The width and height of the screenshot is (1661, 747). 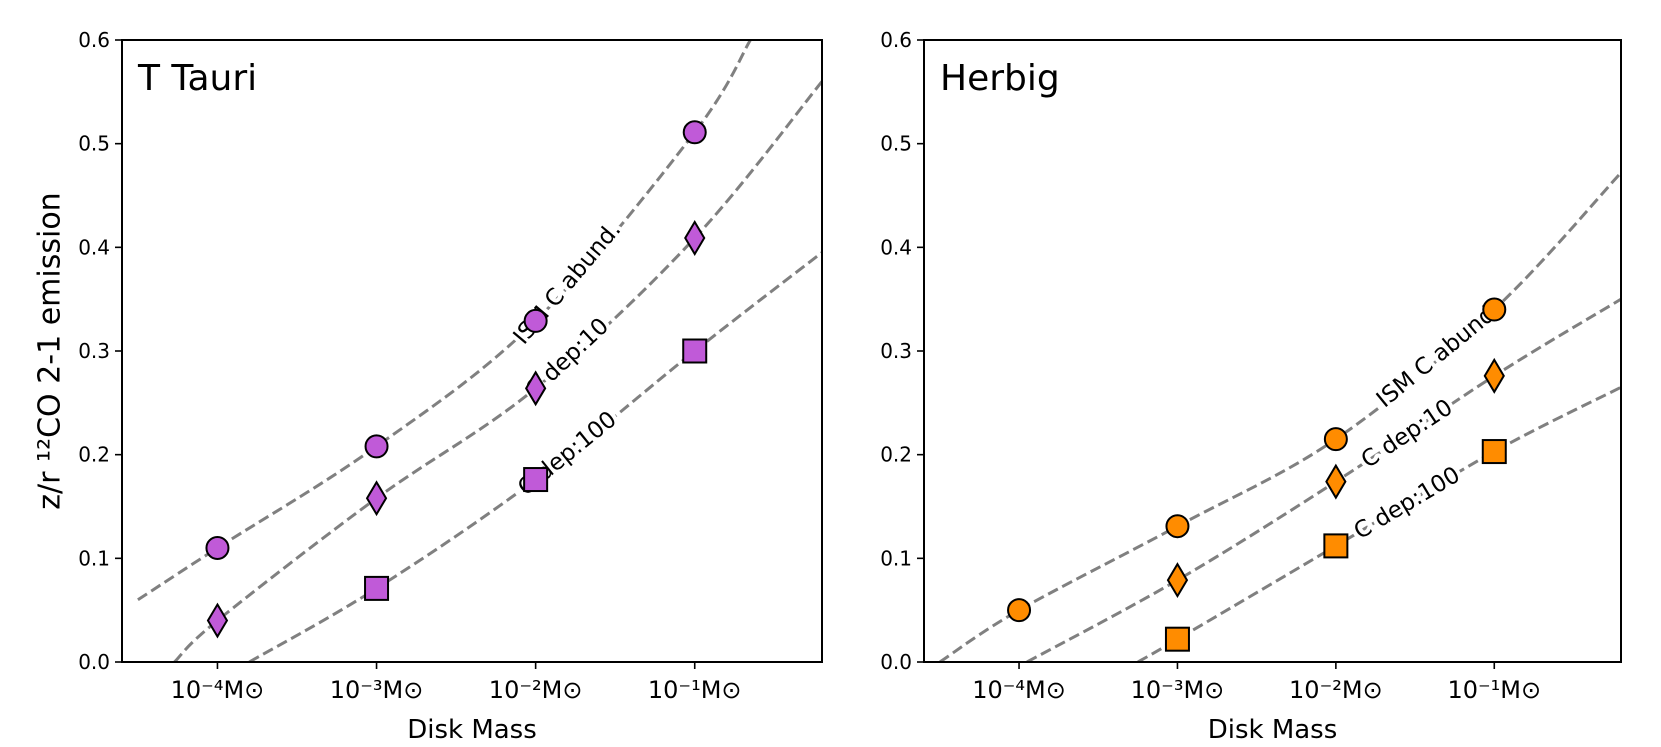 I want to click on markers, so click(x=1257, y=474).